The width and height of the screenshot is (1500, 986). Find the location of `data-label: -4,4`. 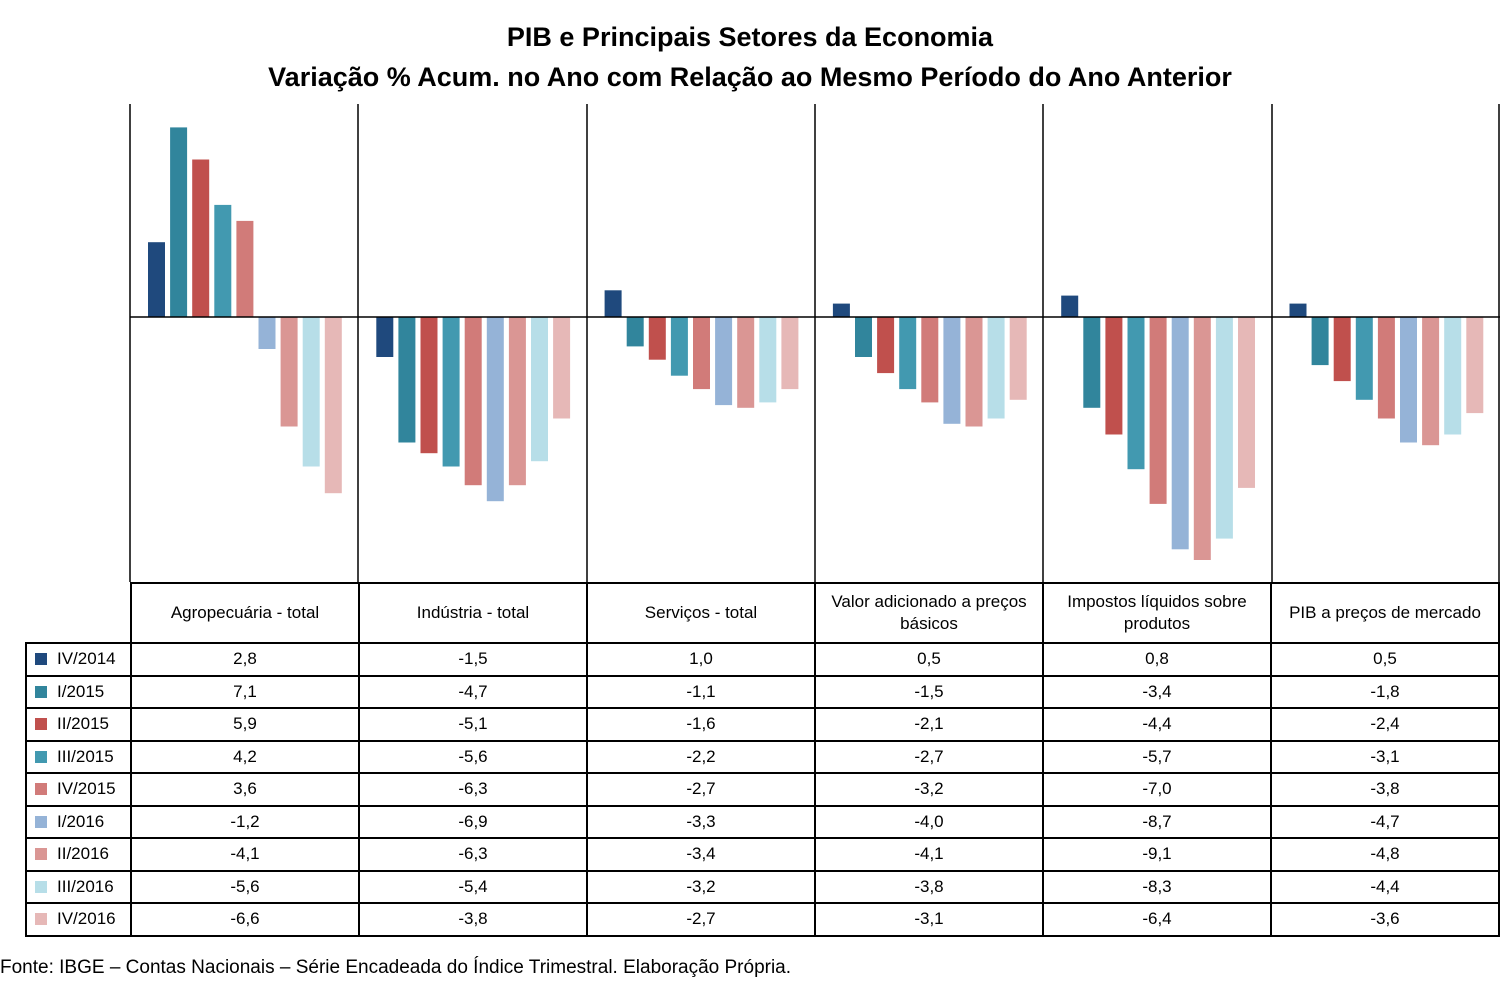

data-label: -4,4 is located at coordinates (1157, 724).